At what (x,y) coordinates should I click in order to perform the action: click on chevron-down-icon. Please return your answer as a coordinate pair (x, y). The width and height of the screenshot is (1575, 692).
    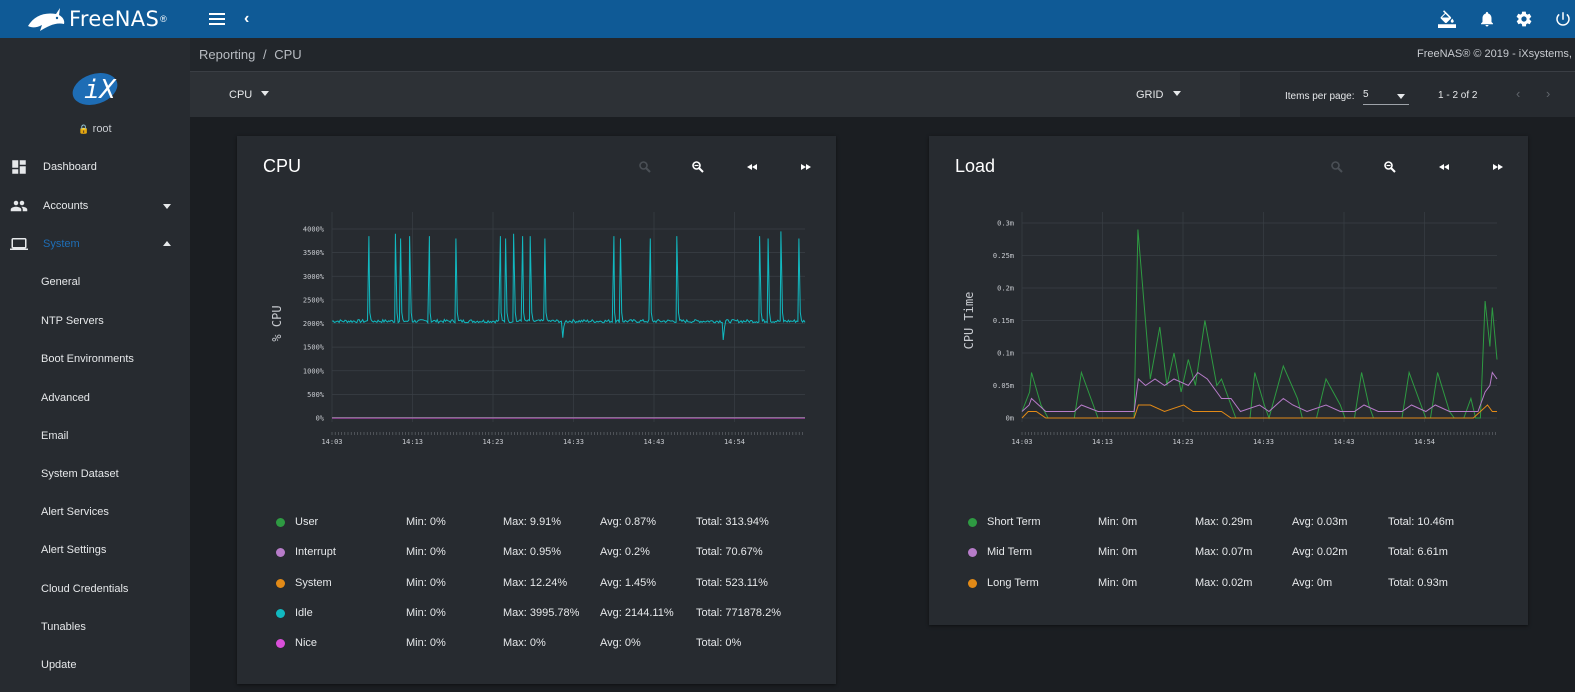
    Looking at the image, I should click on (167, 206).